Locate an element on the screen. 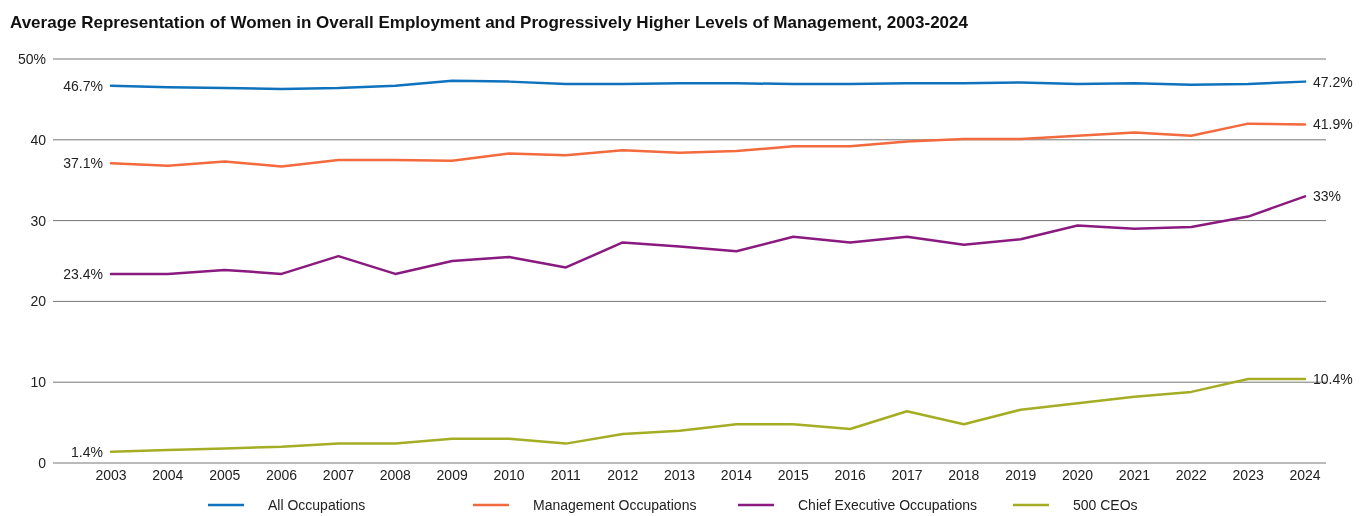 The image size is (1362, 516). legend-label: 500 CEOs is located at coordinates (1105, 505).